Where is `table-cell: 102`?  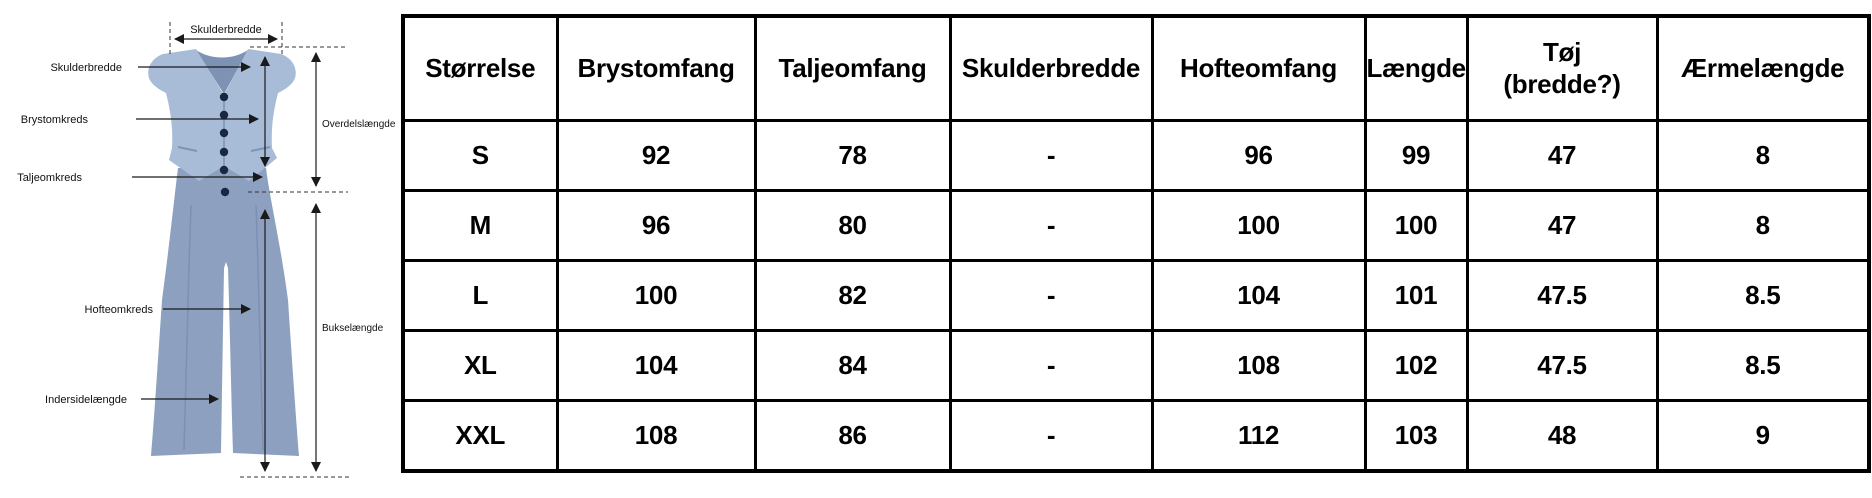
table-cell: 102 is located at coordinates (1416, 365).